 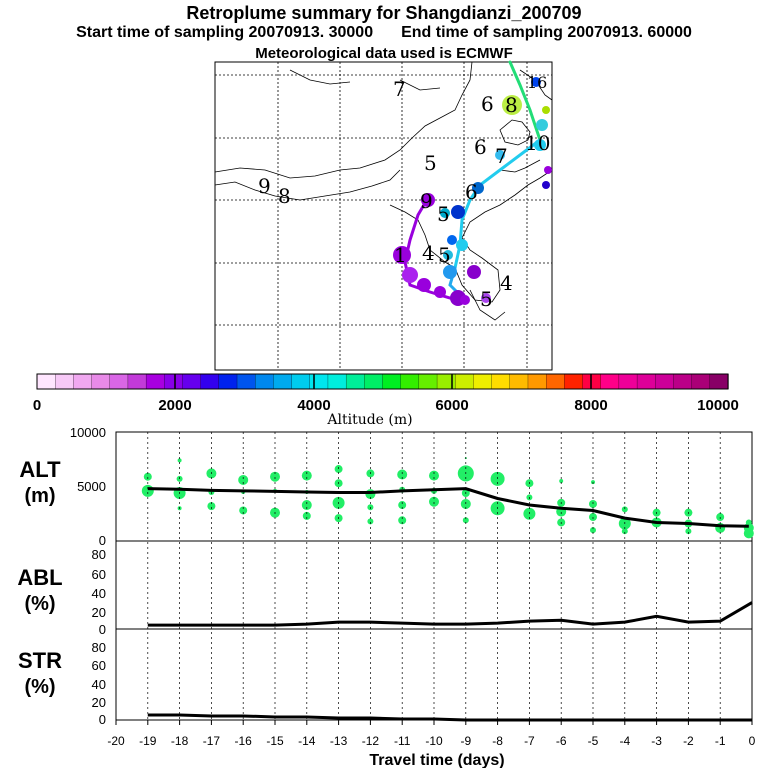 I want to click on colorbar-major-ticks, so click(x=383, y=381).